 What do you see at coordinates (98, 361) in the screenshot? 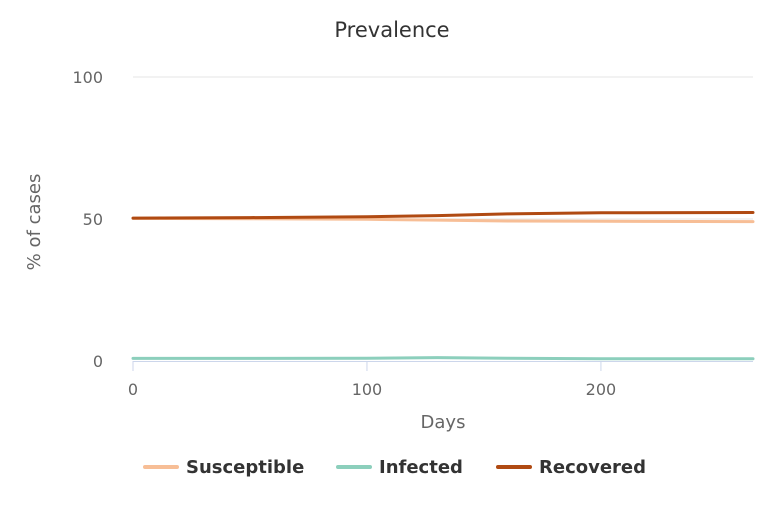
I see `y-tick-label: 0` at bounding box center [98, 361].